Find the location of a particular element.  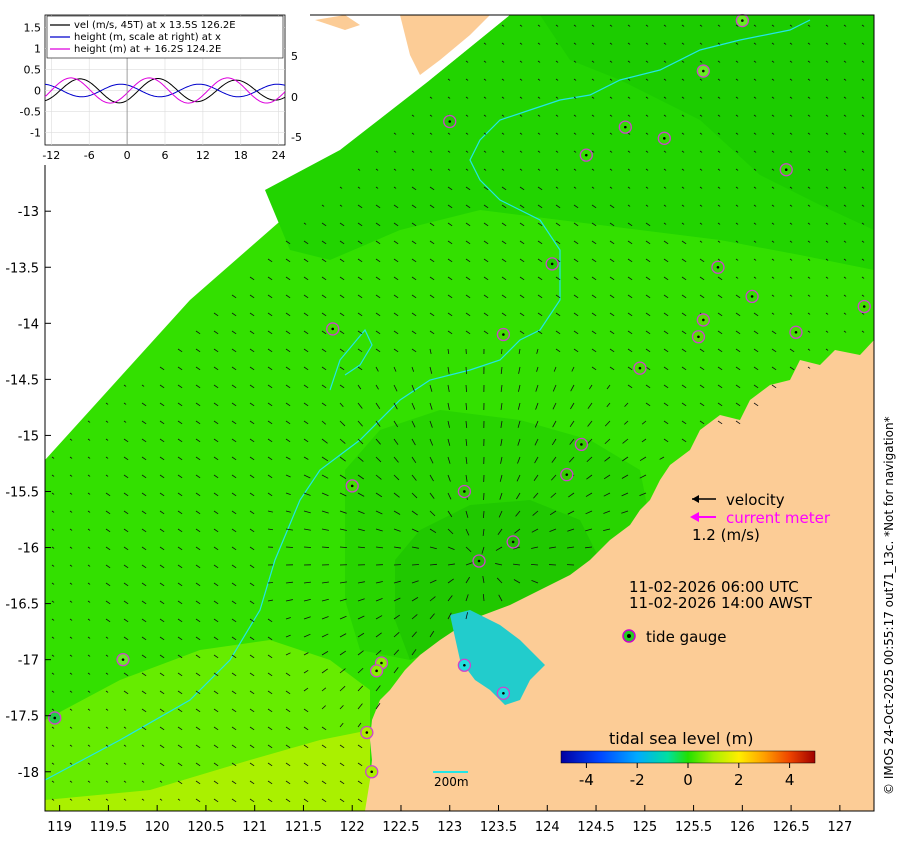

time-utc: 11-02-2026 06:00 UTC is located at coordinates (714, 587).